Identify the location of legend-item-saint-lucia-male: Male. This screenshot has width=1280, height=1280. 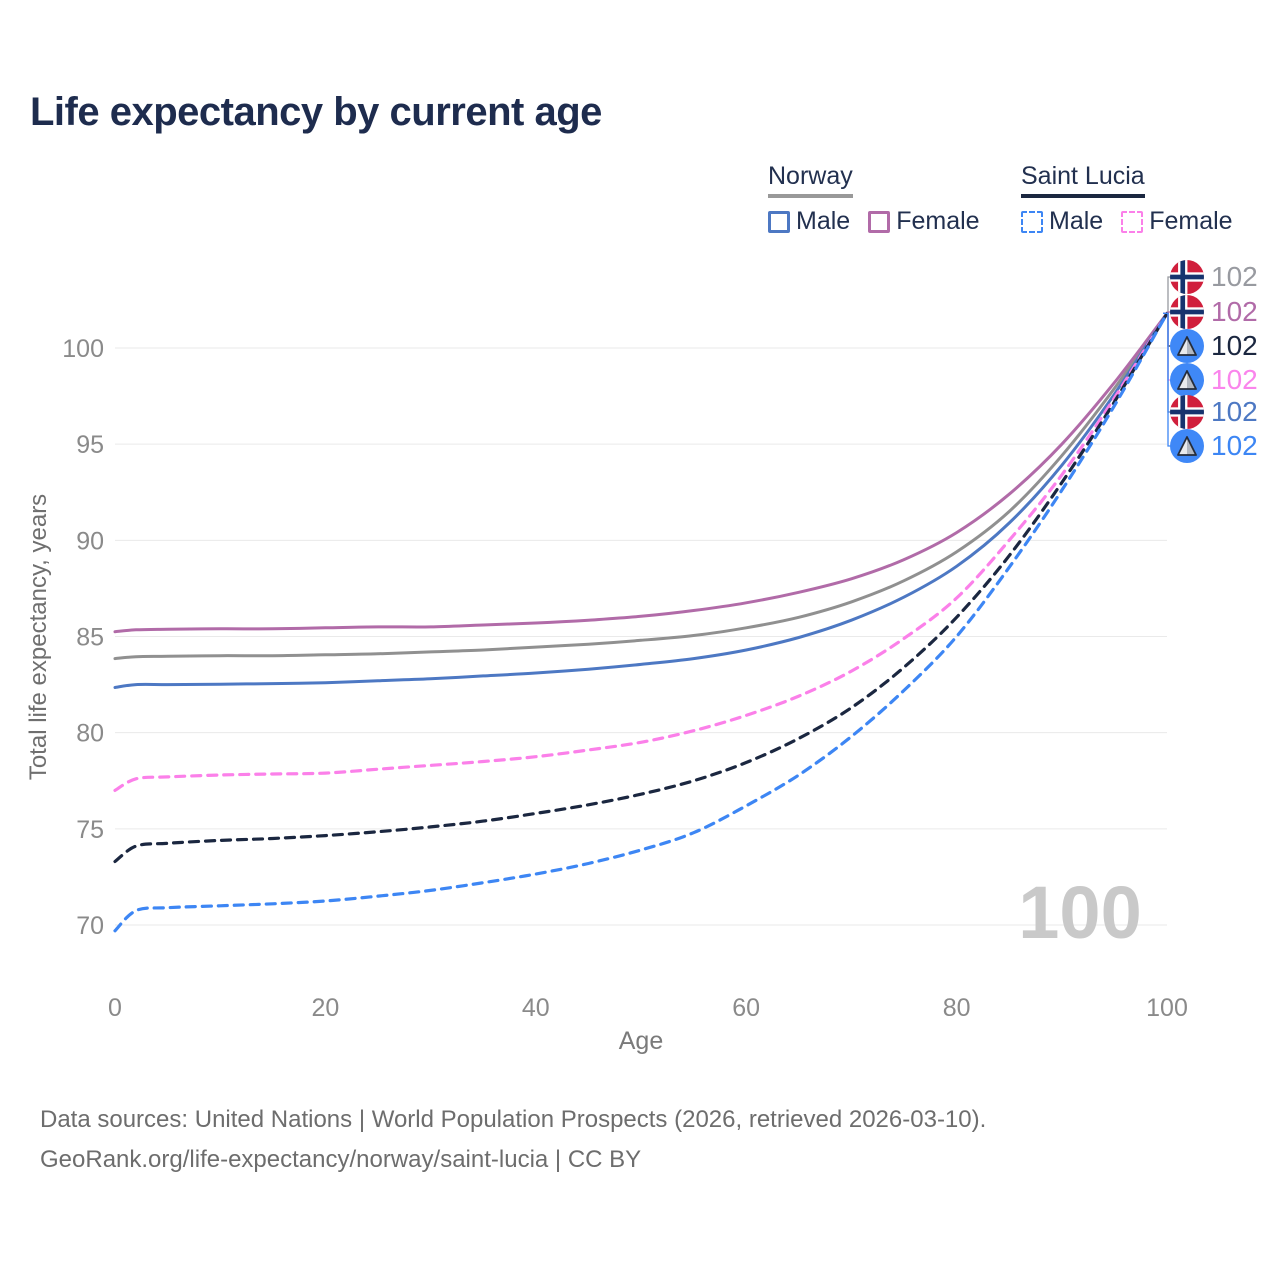
(1062, 221).